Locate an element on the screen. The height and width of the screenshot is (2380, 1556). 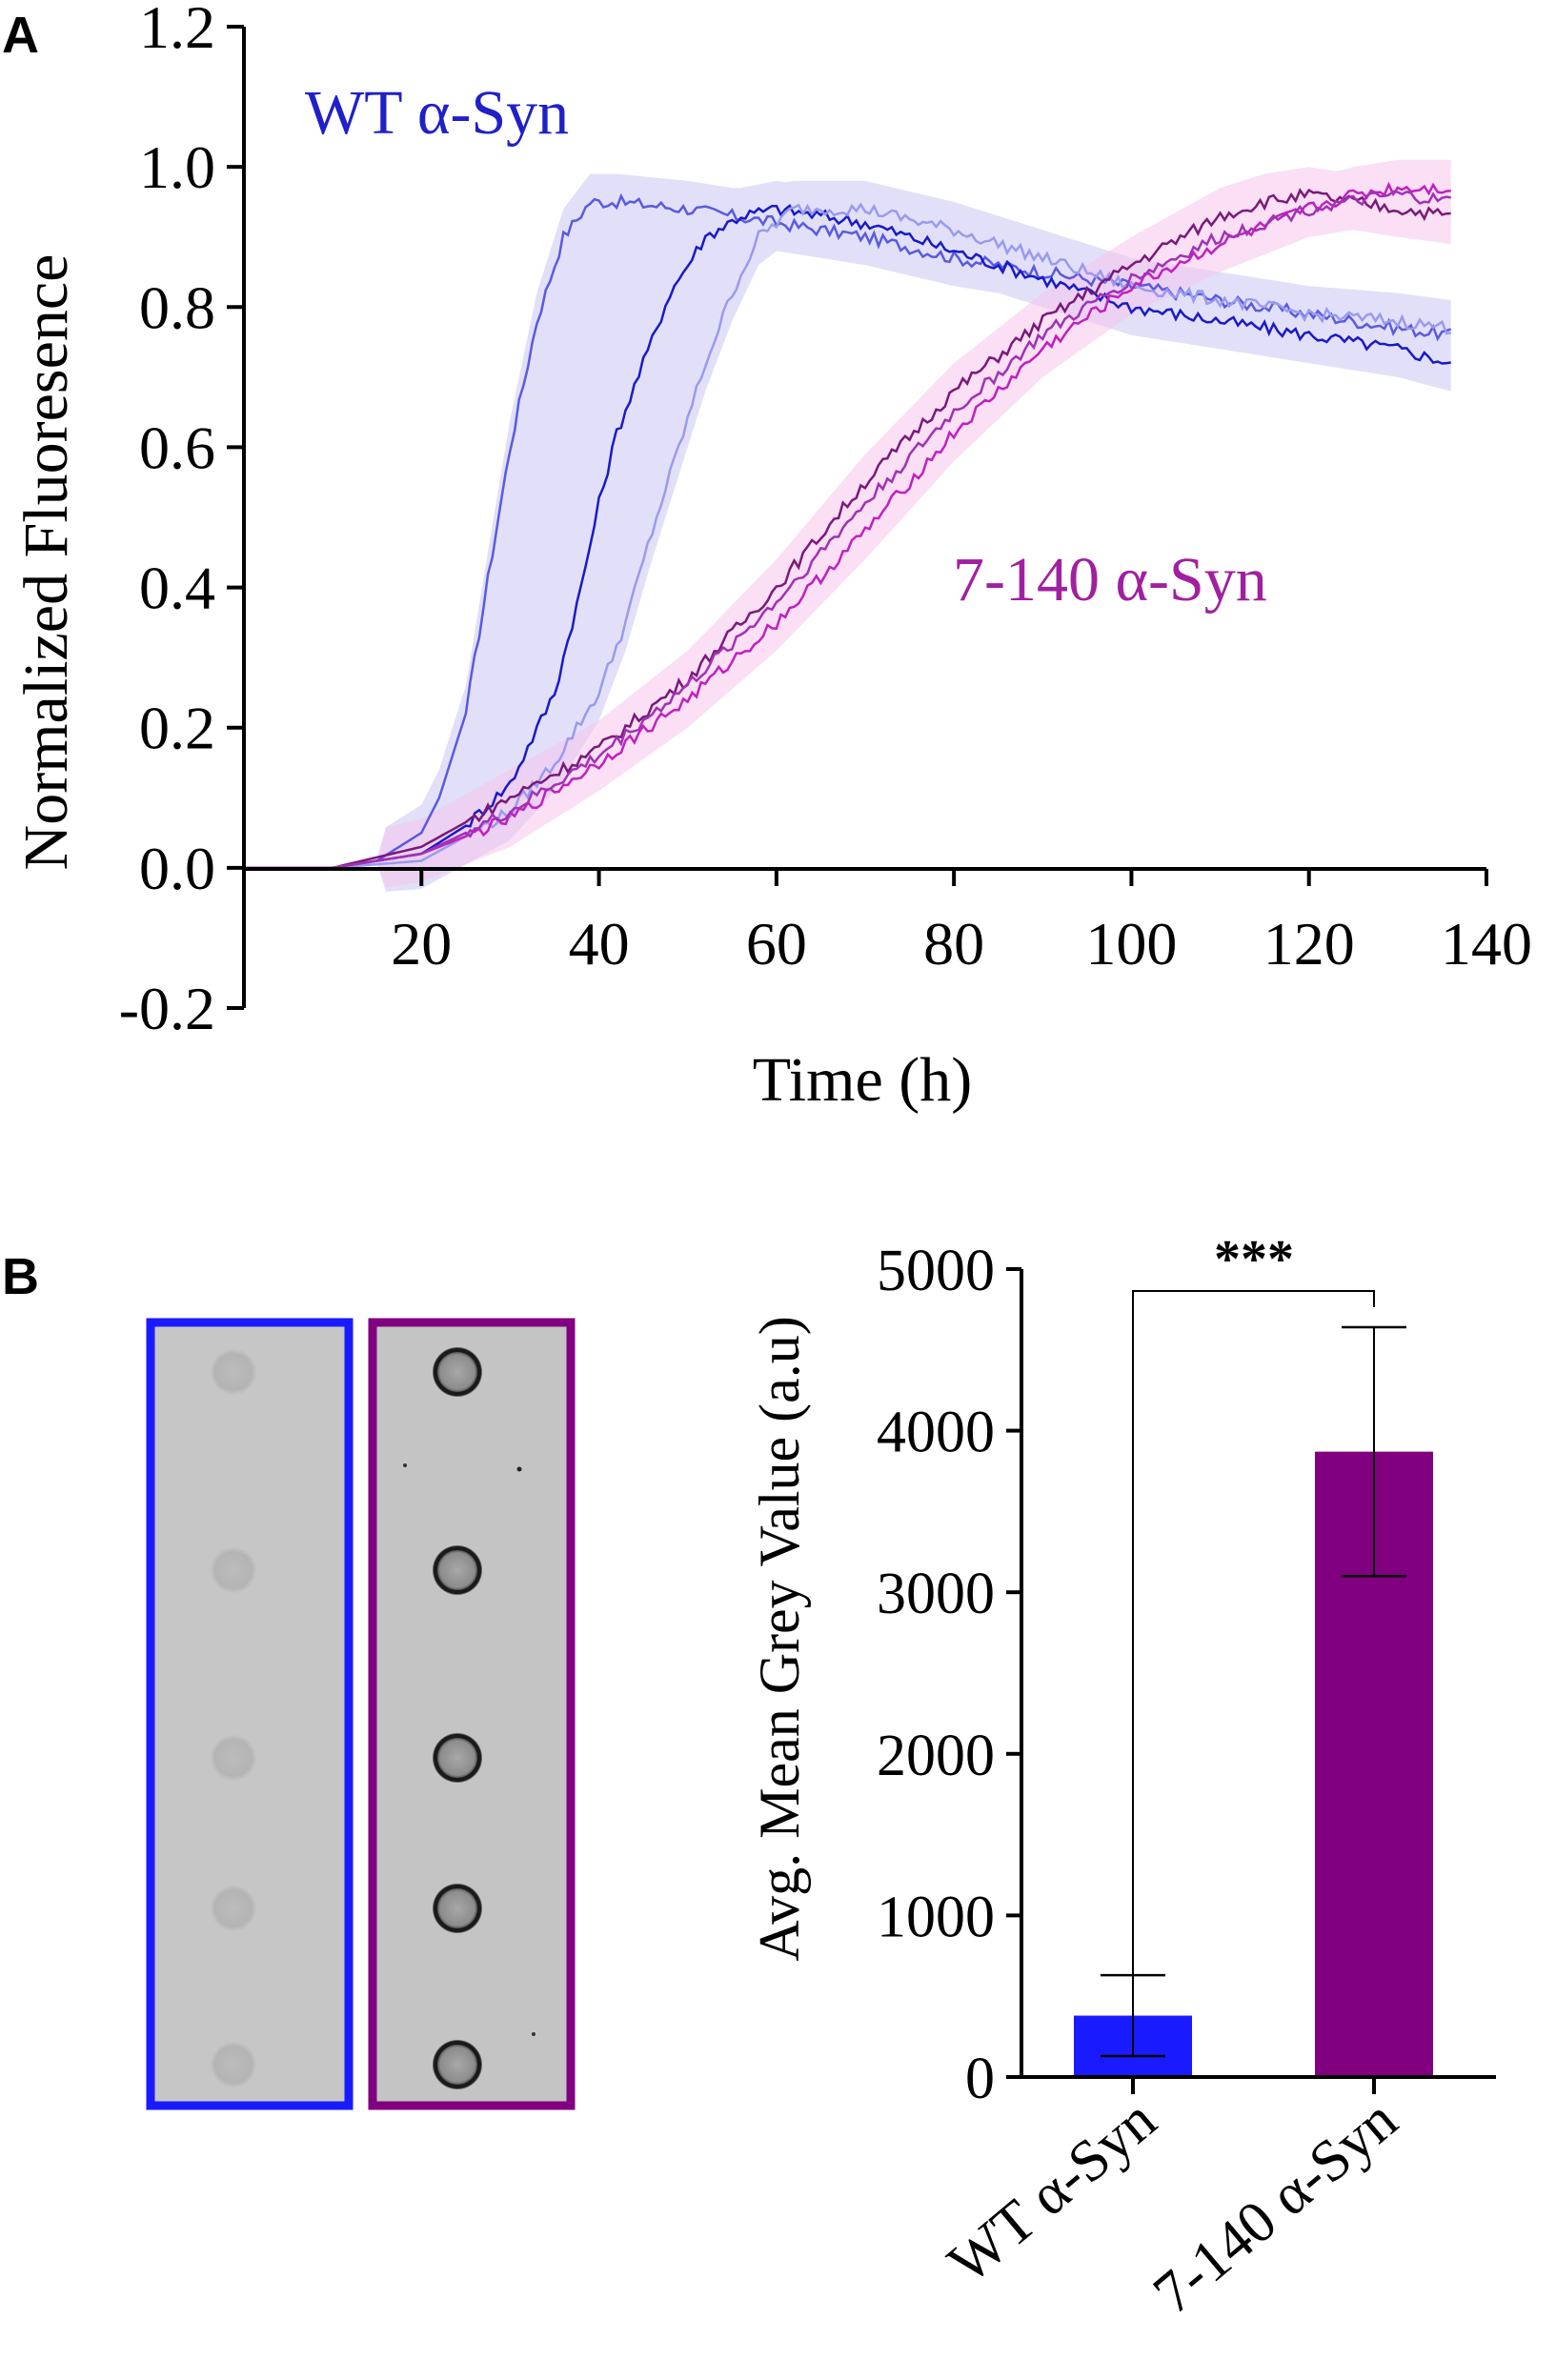
truncated-membrane is located at coordinates (472, 1714).